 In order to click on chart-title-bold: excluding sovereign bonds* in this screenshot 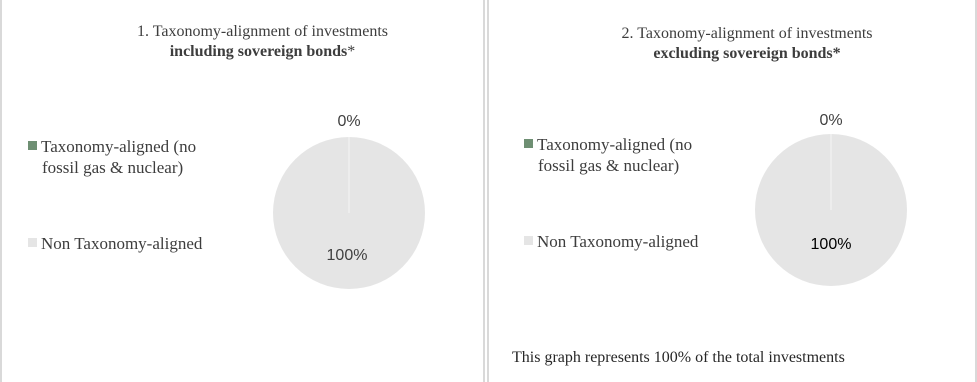, I will do `click(747, 53)`.